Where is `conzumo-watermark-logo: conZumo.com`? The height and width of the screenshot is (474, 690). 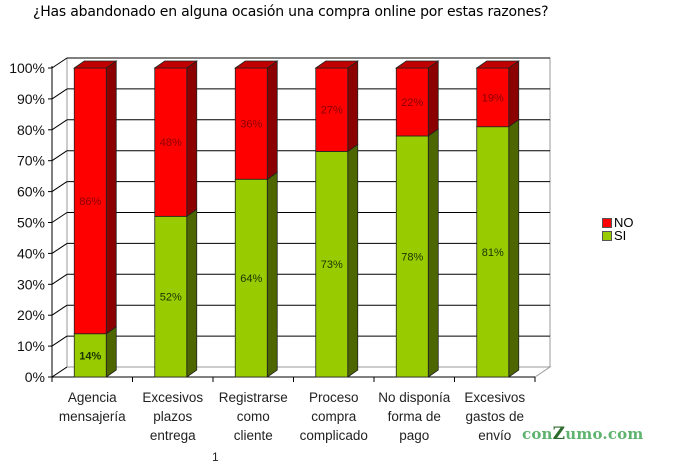
conzumo-watermark-logo: conZumo.com is located at coordinates (582, 434).